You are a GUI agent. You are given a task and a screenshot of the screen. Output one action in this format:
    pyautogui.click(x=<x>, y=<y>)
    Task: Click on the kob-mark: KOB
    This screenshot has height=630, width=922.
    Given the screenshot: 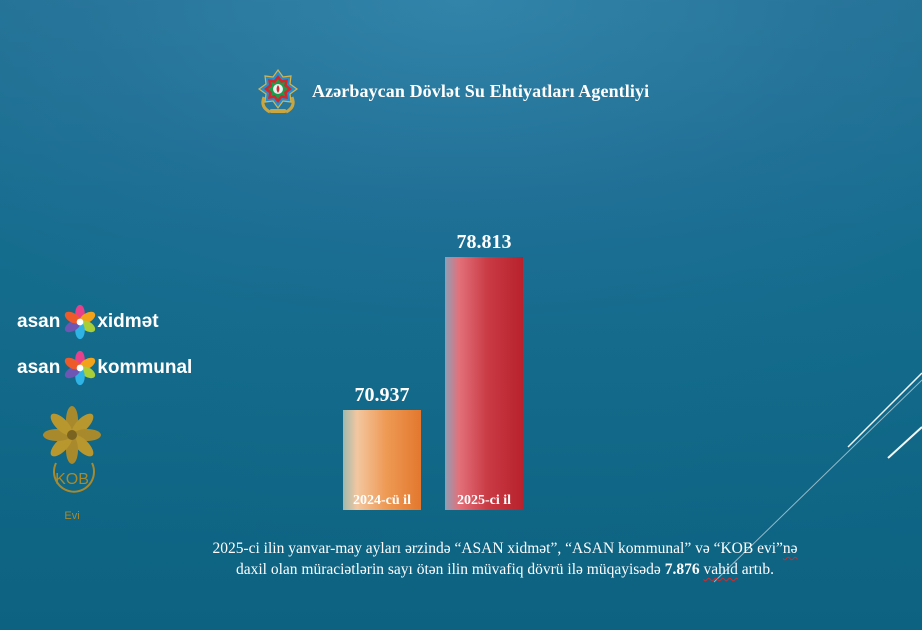 What is the action you would take?
    pyautogui.click(x=72, y=479)
    